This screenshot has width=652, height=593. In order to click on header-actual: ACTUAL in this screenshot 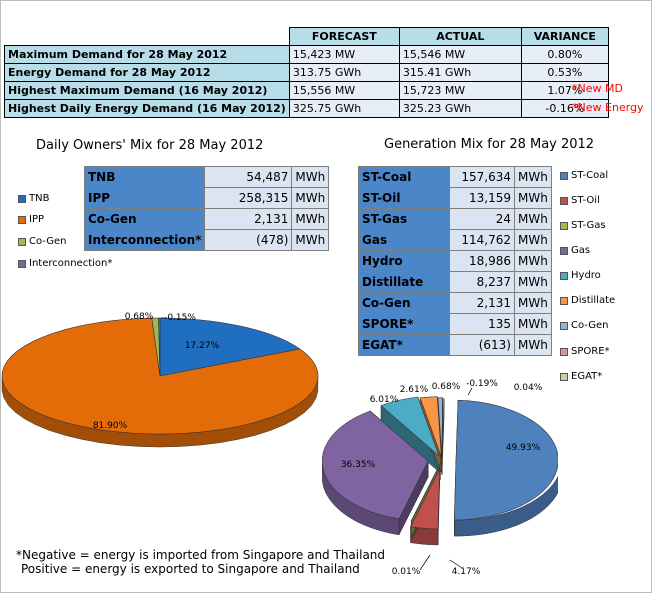, I will do `click(460, 36)`.